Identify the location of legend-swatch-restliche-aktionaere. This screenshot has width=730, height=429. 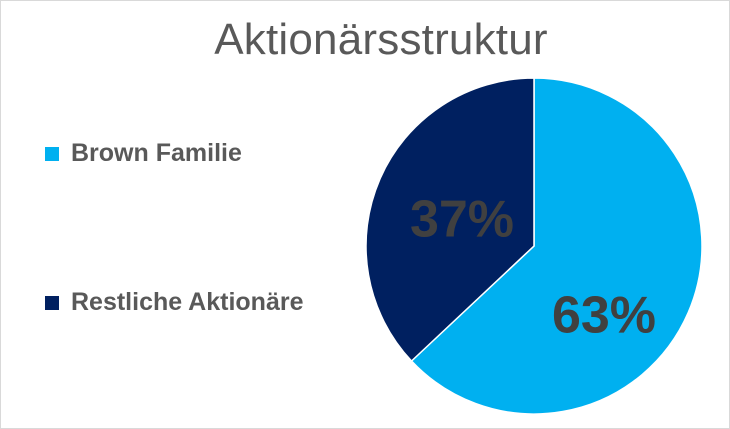
(52, 302).